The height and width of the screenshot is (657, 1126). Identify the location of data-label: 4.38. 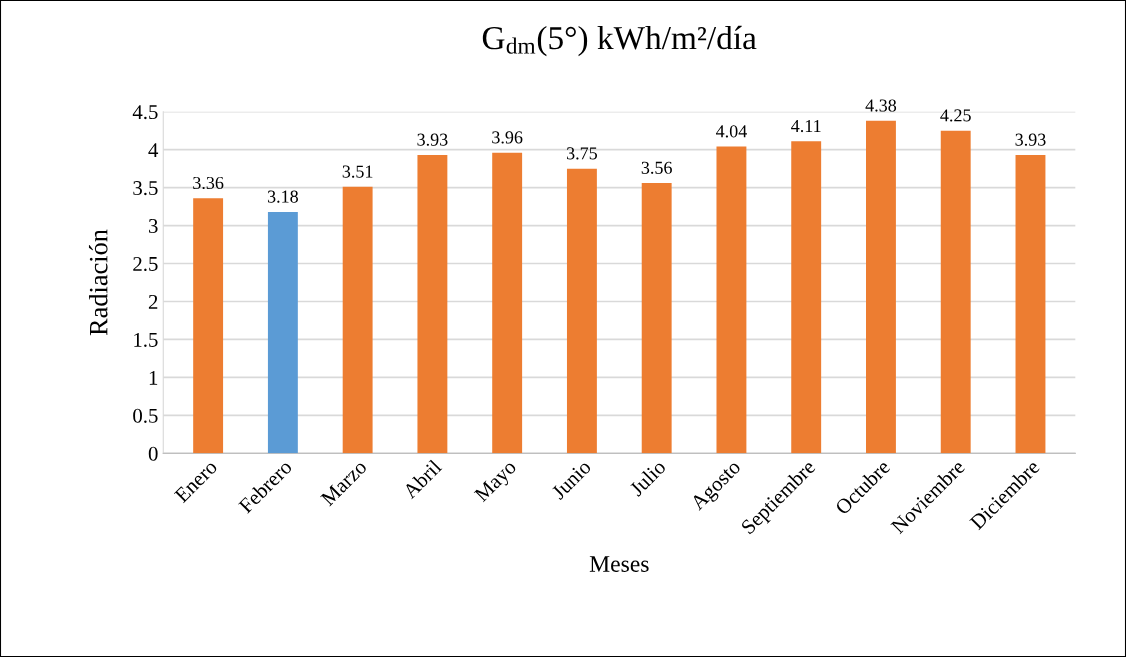
(881, 105).